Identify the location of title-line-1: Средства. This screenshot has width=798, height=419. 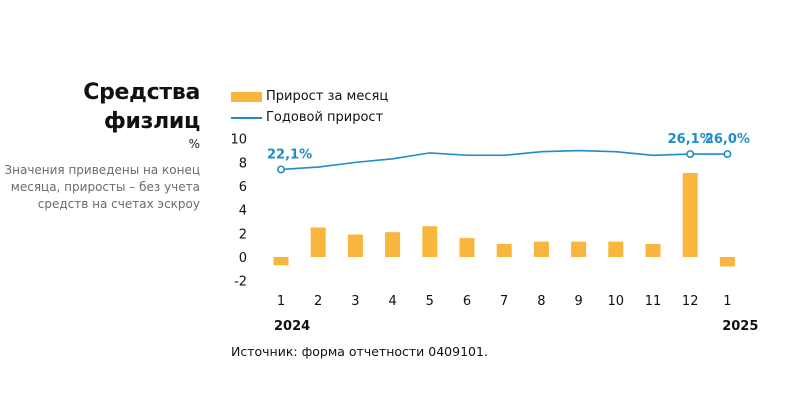
(141, 92).